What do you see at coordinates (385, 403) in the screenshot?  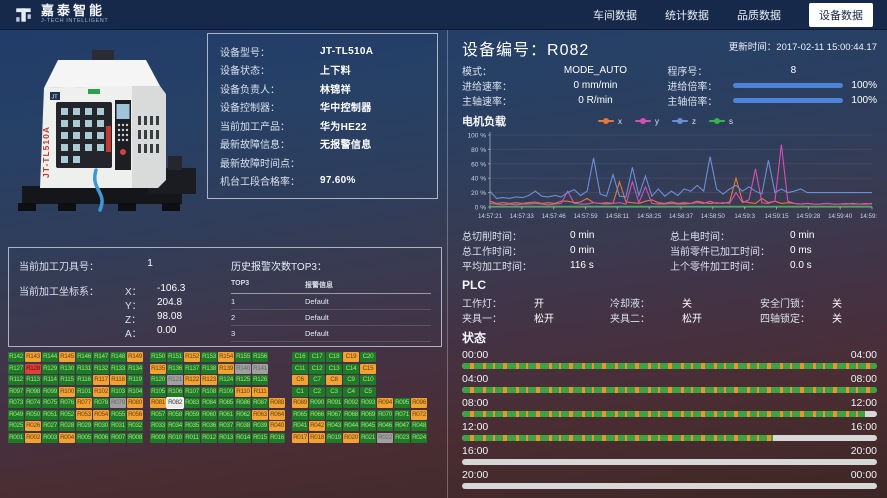 I see `machine-cell-R094: R094` at bounding box center [385, 403].